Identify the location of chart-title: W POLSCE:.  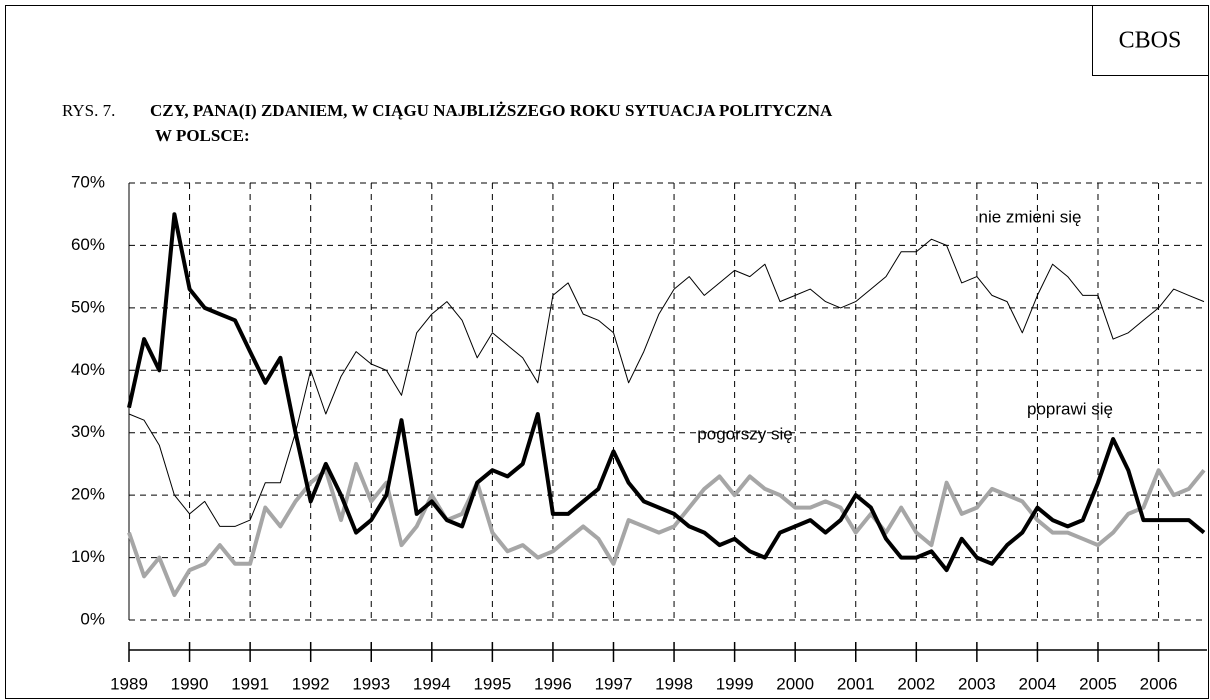
(202, 135).